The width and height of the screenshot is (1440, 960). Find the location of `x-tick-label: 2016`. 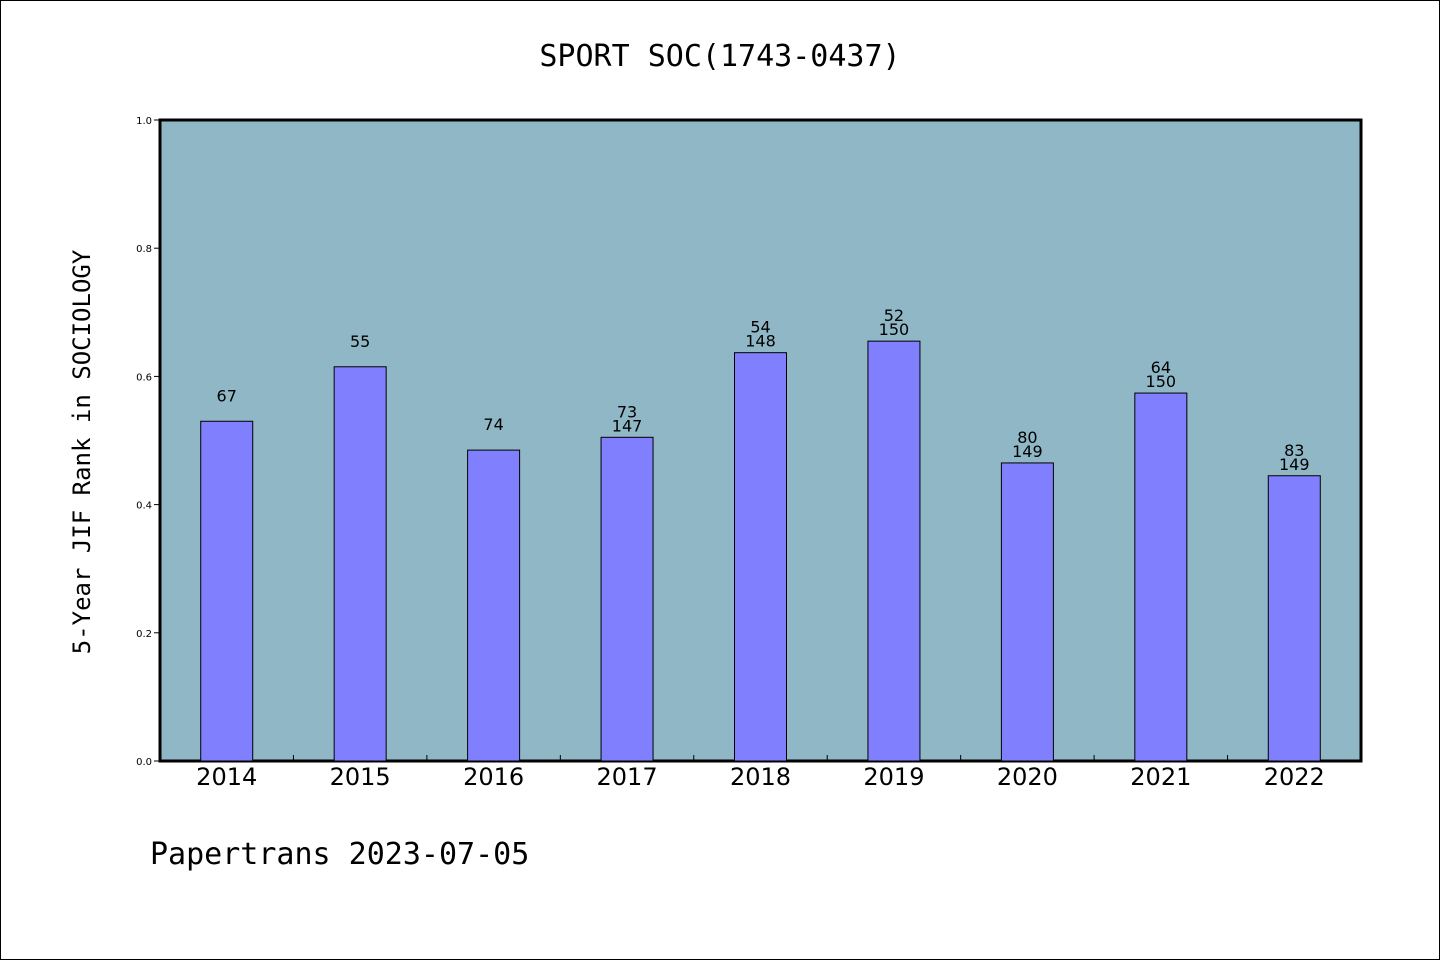

x-tick-label: 2016 is located at coordinates (493, 777).